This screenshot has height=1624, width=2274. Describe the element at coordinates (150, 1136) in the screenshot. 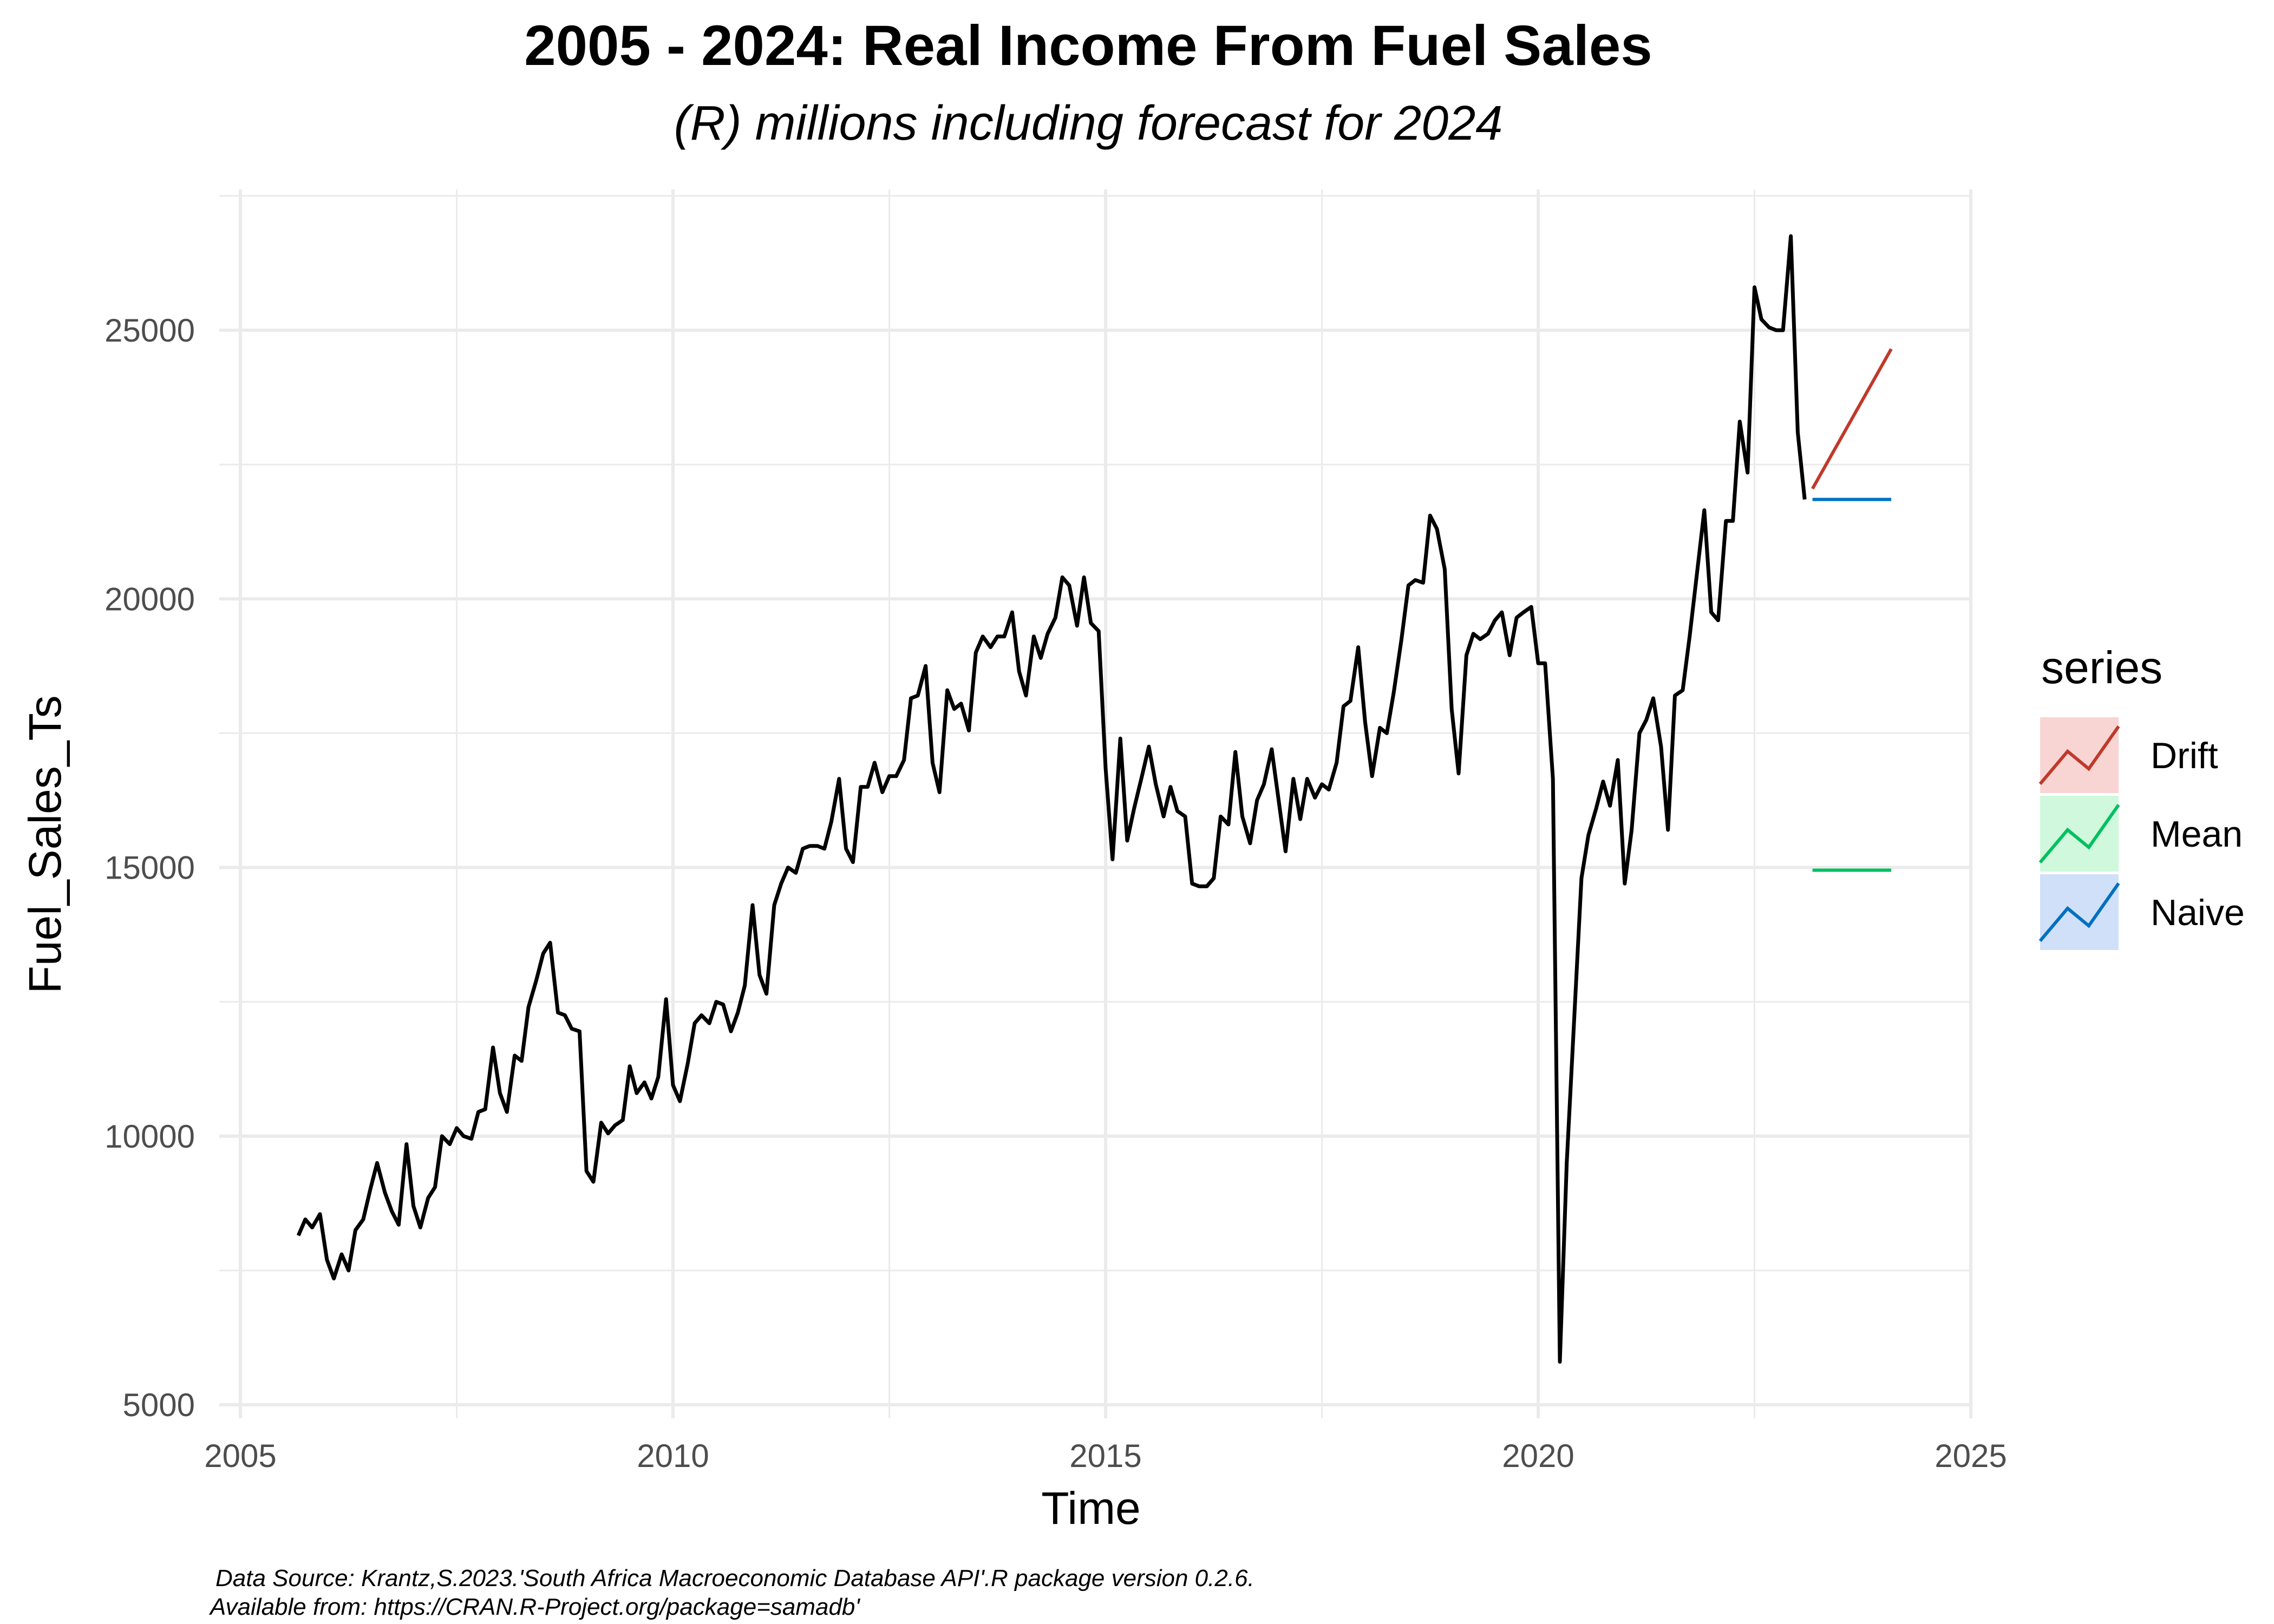

I see `y-tick-label: 10000` at that location.